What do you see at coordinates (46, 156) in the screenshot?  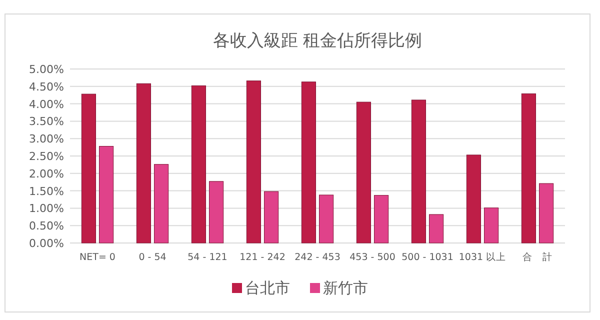 I see `y-tick-label: 2.50%` at bounding box center [46, 156].